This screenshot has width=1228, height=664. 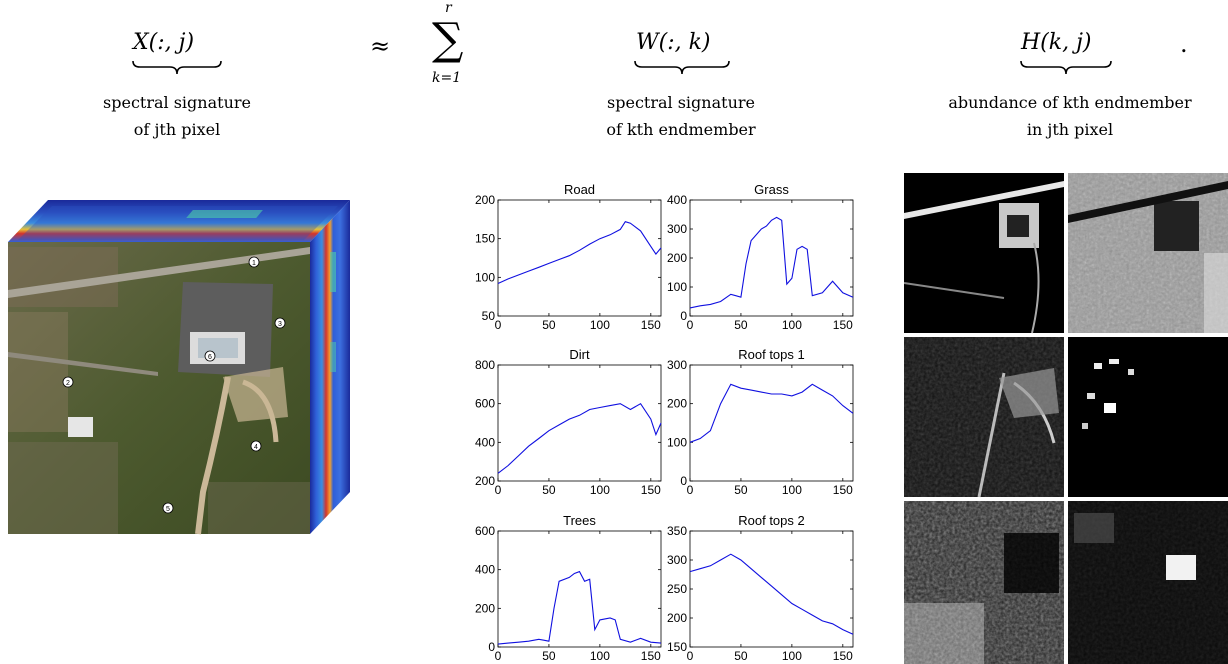 I want to click on h-caption: abundance of kth endmember in jth pixel, so click(x=1070, y=116).